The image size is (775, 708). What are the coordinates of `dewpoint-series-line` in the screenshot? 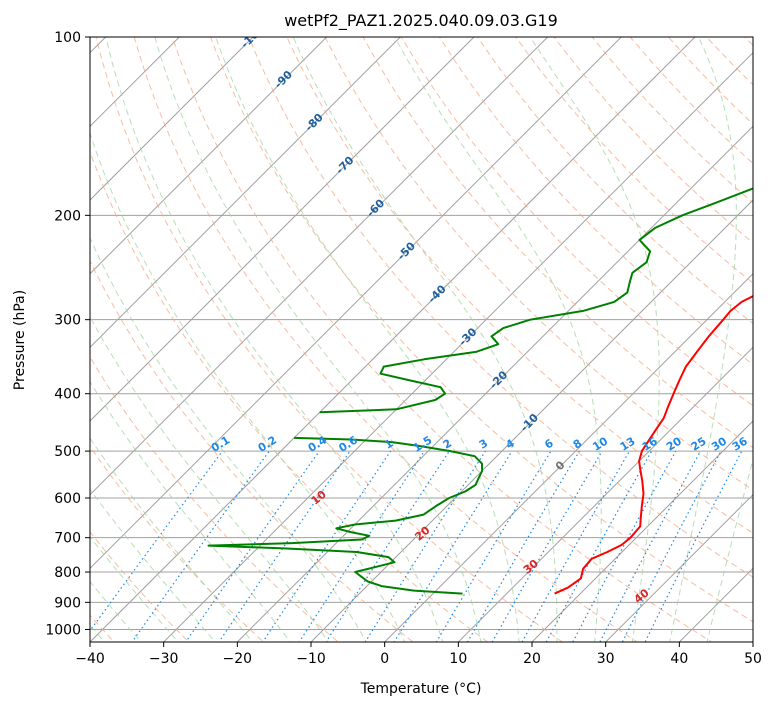 It's located at (345, 515).